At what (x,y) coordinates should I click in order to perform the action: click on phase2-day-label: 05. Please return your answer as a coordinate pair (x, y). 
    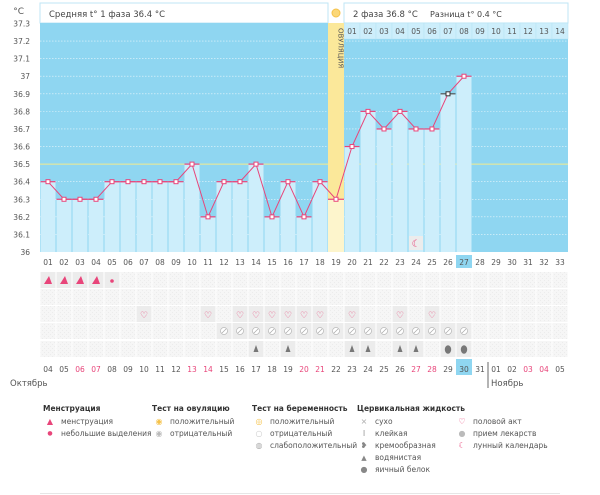
    Looking at the image, I should click on (416, 31).